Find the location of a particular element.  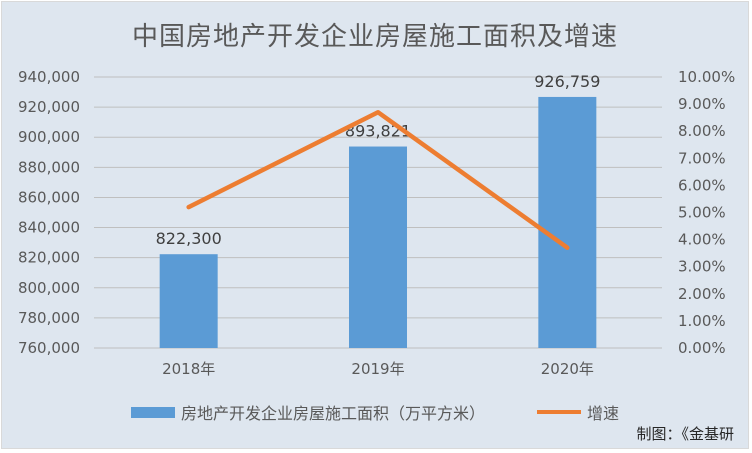

y-left-tick-label-4: 840,000 is located at coordinates (49, 228).